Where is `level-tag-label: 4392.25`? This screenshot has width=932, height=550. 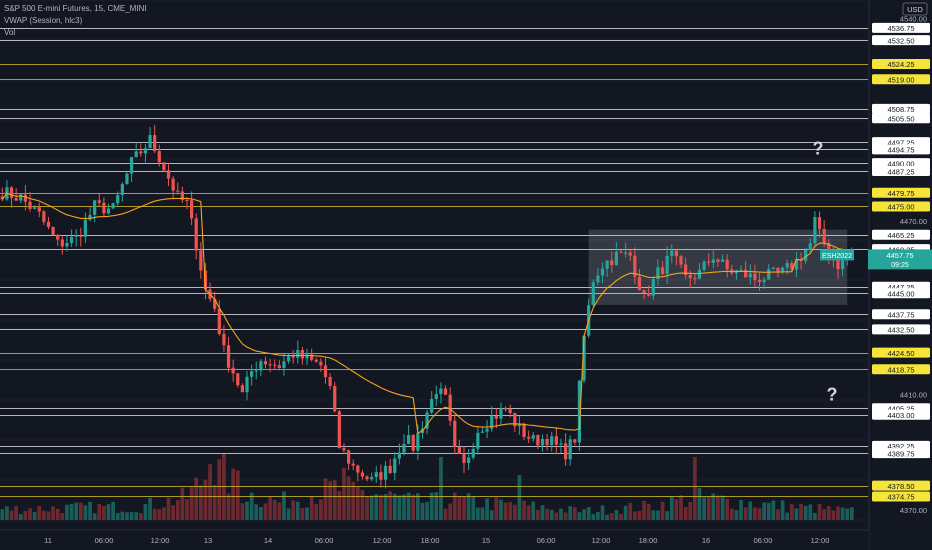
level-tag-label: 4392.25 is located at coordinates (900, 446).